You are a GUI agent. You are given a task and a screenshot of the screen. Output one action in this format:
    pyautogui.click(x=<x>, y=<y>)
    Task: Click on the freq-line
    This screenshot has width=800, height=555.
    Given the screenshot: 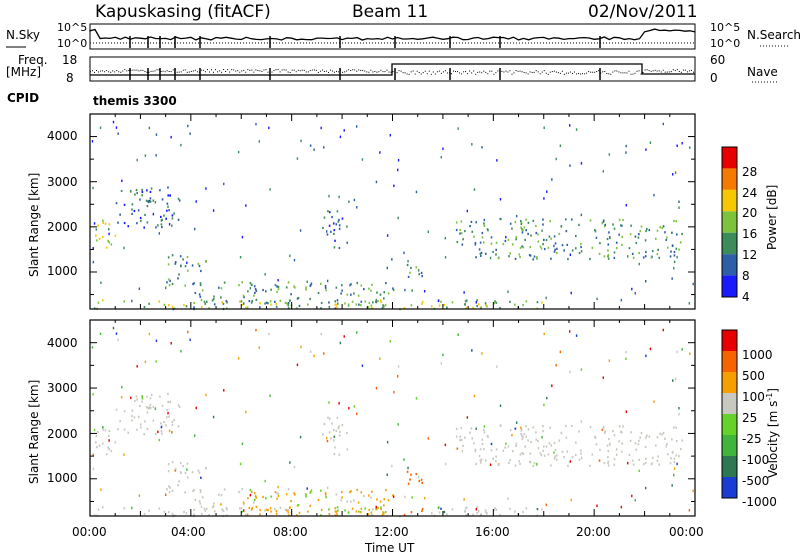 What is the action you would take?
    pyautogui.click(x=392, y=69)
    